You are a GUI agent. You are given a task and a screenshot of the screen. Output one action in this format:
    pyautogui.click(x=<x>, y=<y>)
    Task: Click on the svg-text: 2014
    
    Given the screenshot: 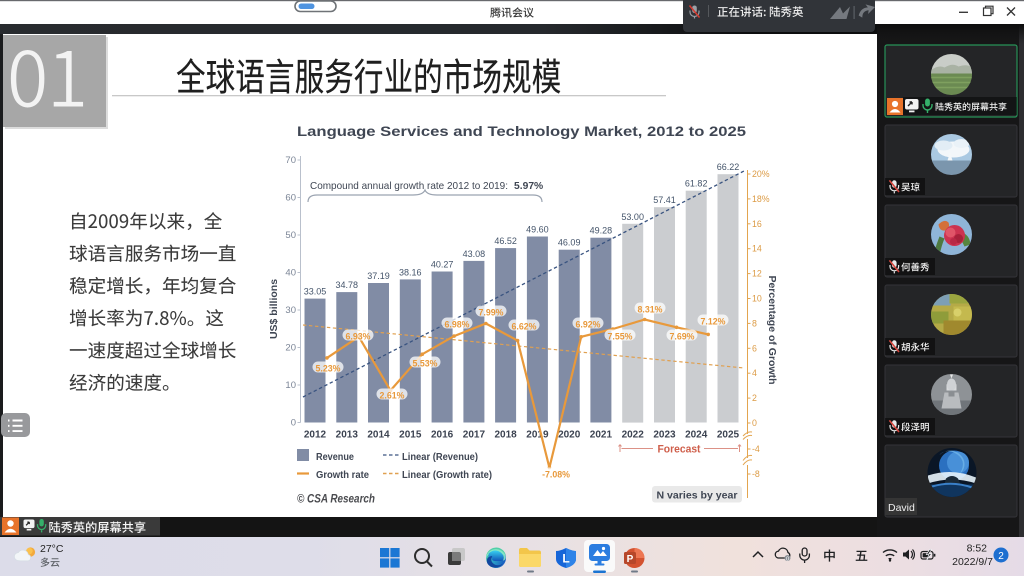 What is the action you would take?
    pyautogui.click(x=378, y=435)
    